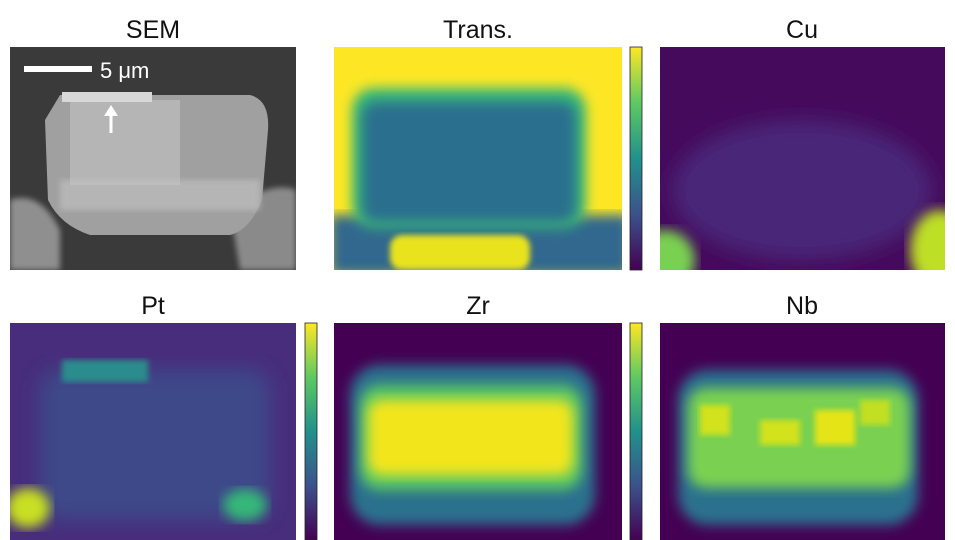  What do you see at coordinates (124, 70) in the screenshot?
I see `scale-label: 5 μm` at bounding box center [124, 70].